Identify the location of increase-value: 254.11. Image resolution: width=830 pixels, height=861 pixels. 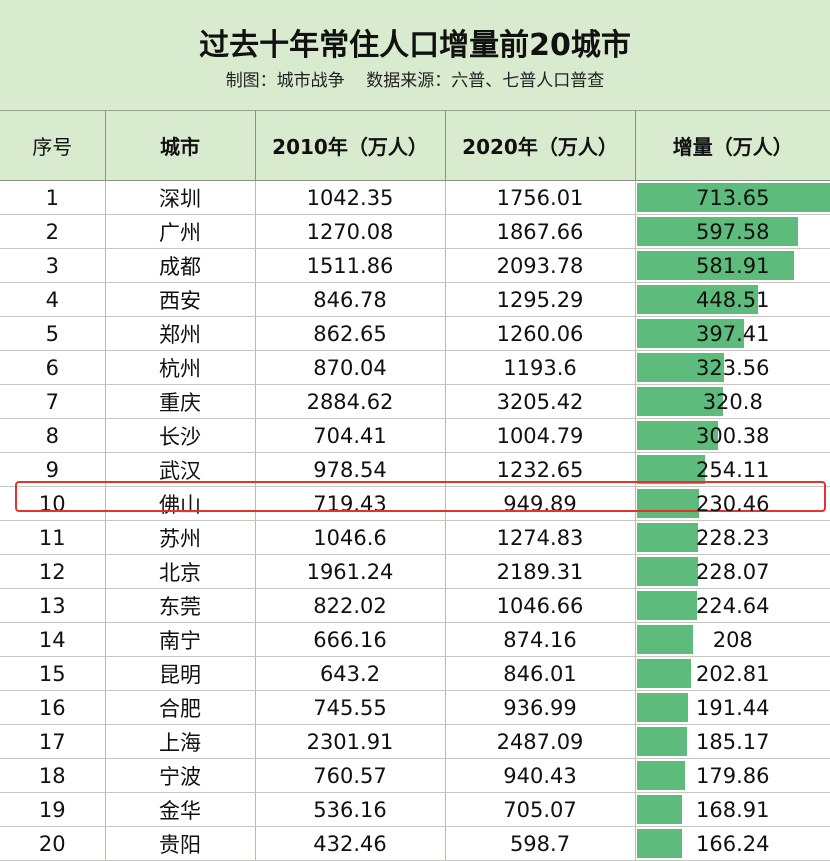
(733, 469).